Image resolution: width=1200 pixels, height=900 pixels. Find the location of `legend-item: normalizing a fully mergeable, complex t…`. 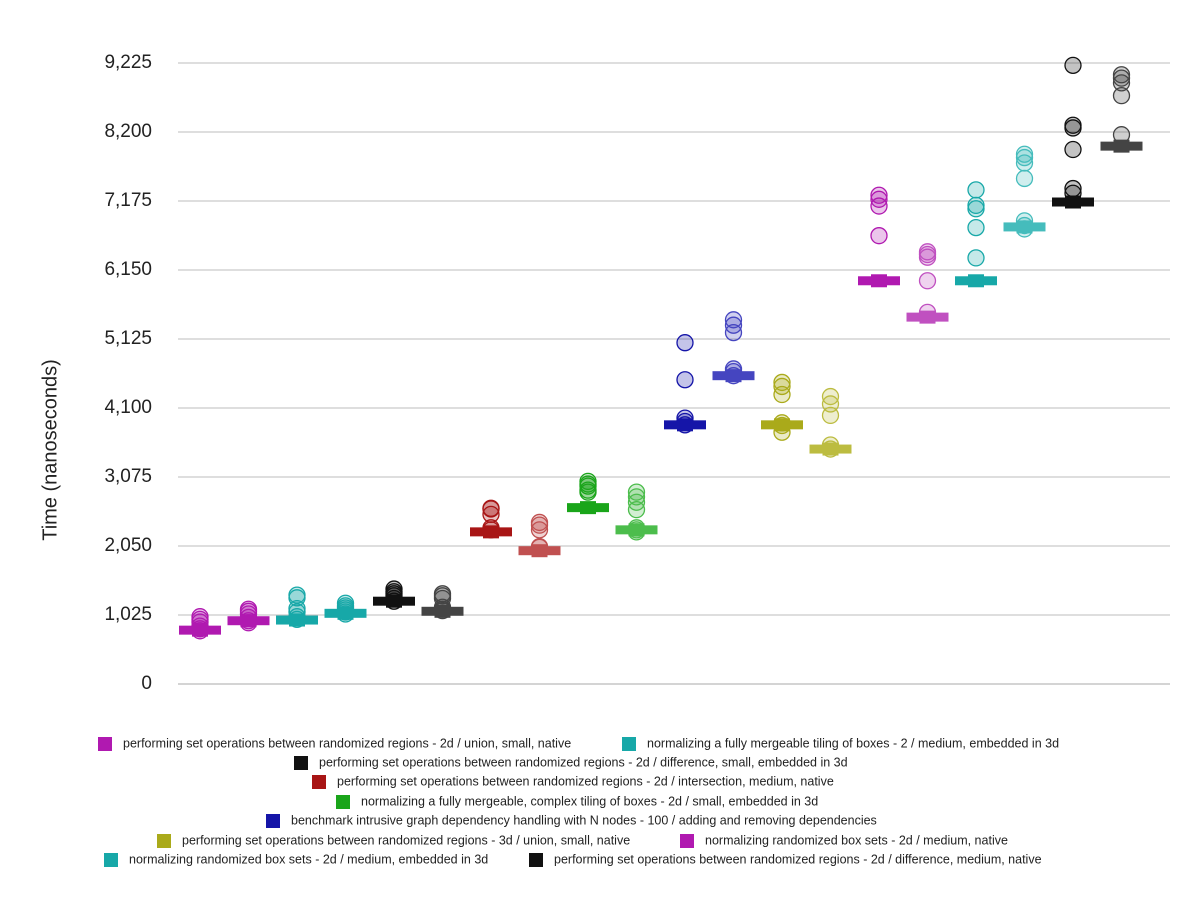

legend-item: normalizing a fully mergeable, complex t… is located at coordinates (577, 801).